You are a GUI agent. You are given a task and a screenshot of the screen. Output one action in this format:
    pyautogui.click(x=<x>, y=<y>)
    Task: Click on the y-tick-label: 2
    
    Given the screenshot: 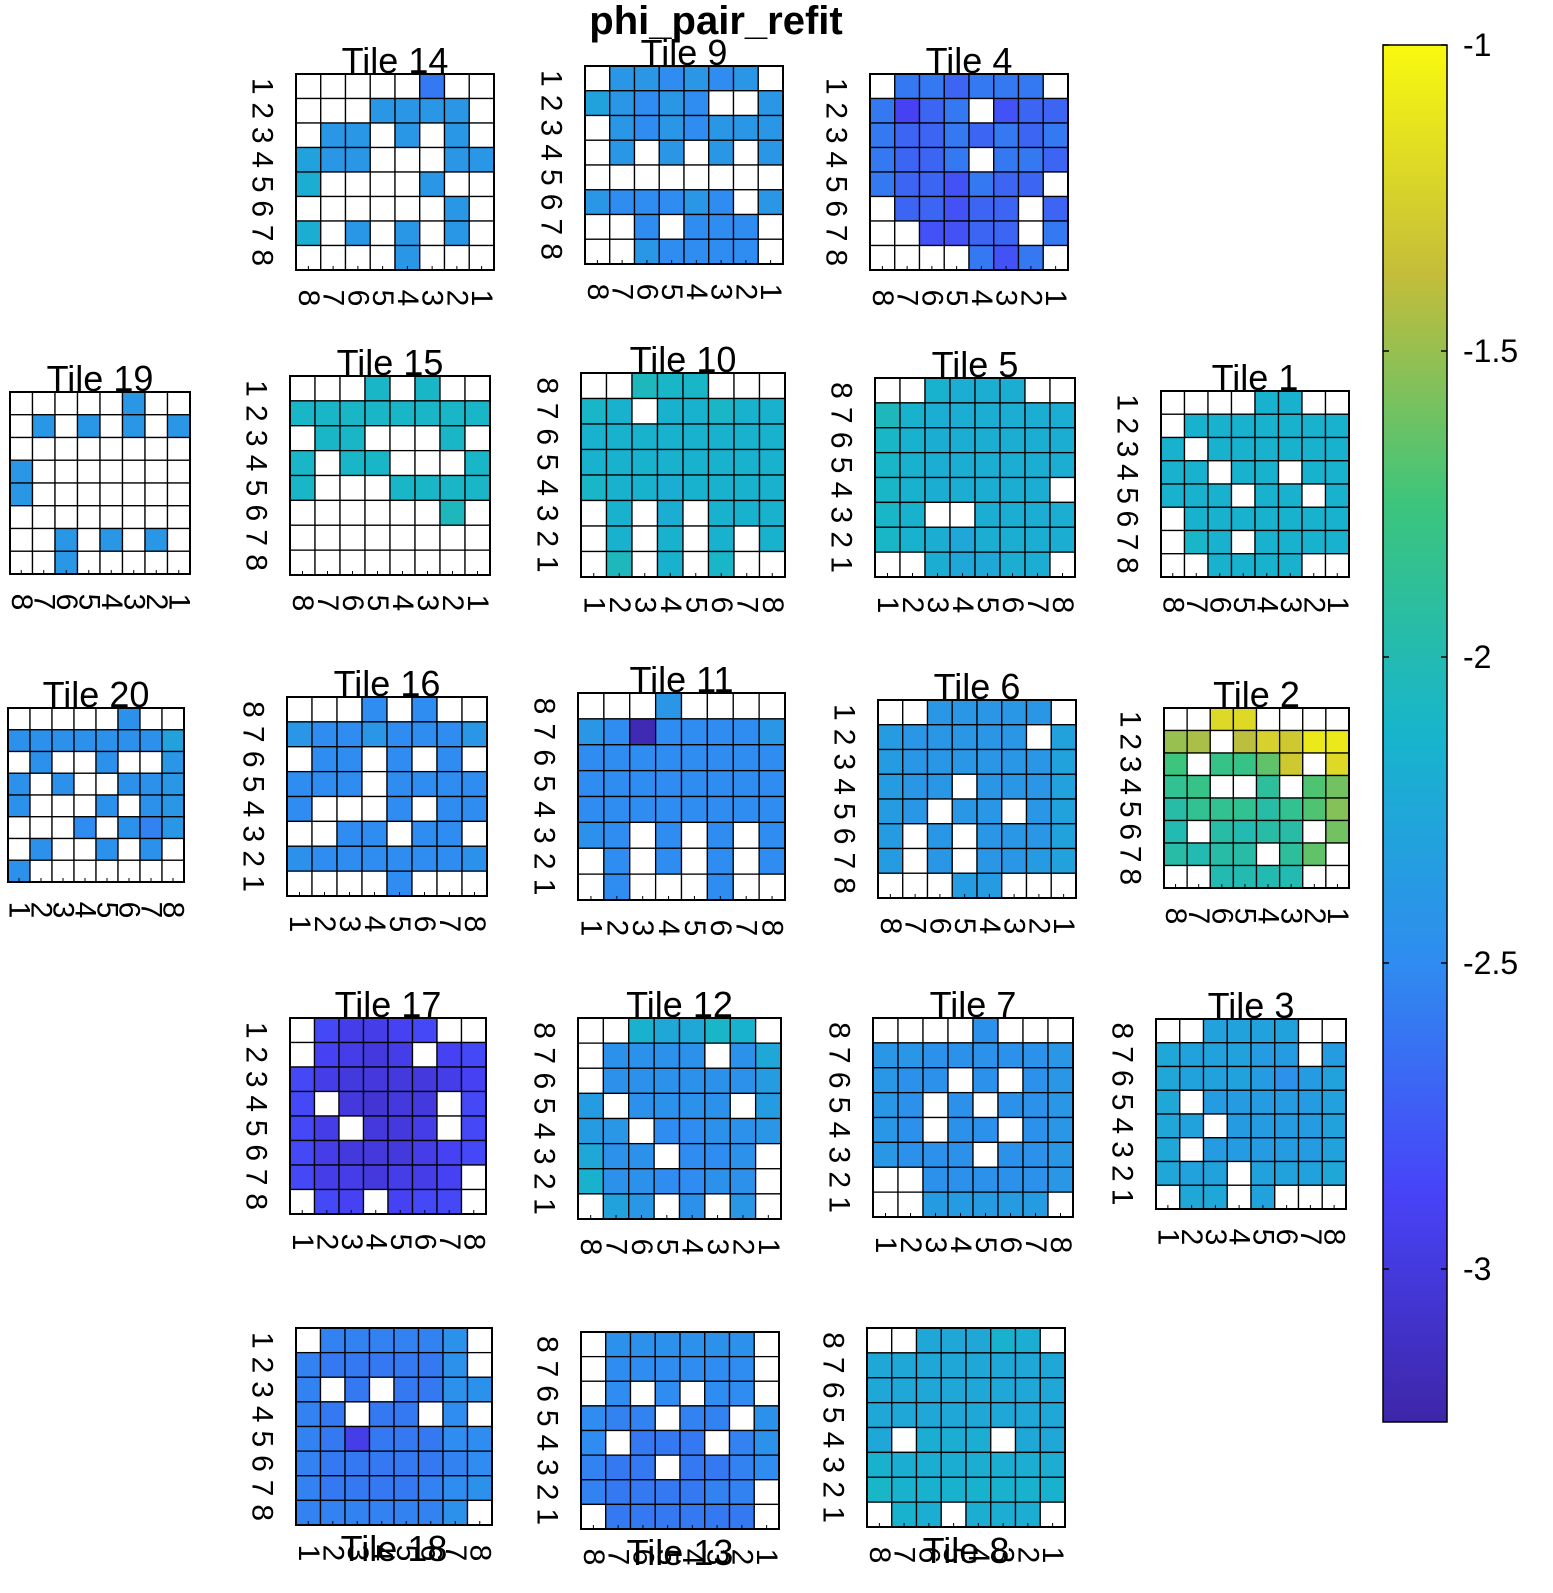 What is the action you would take?
    pyautogui.click(x=547, y=538)
    